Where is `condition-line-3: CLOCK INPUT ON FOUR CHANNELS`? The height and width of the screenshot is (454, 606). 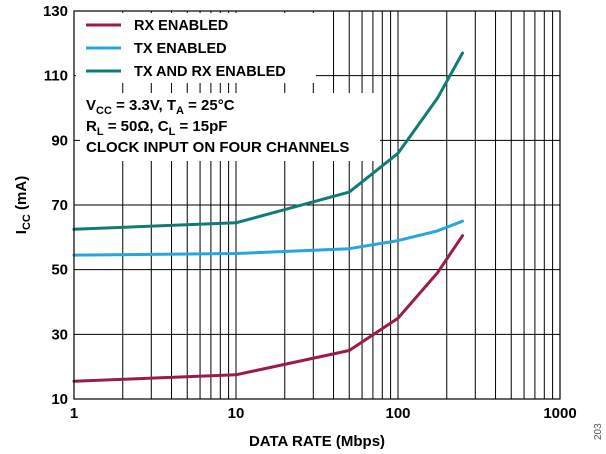 condition-line-3: CLOCK INPUT ON FOUR CHANNELS is located at coordinates (217, 147).